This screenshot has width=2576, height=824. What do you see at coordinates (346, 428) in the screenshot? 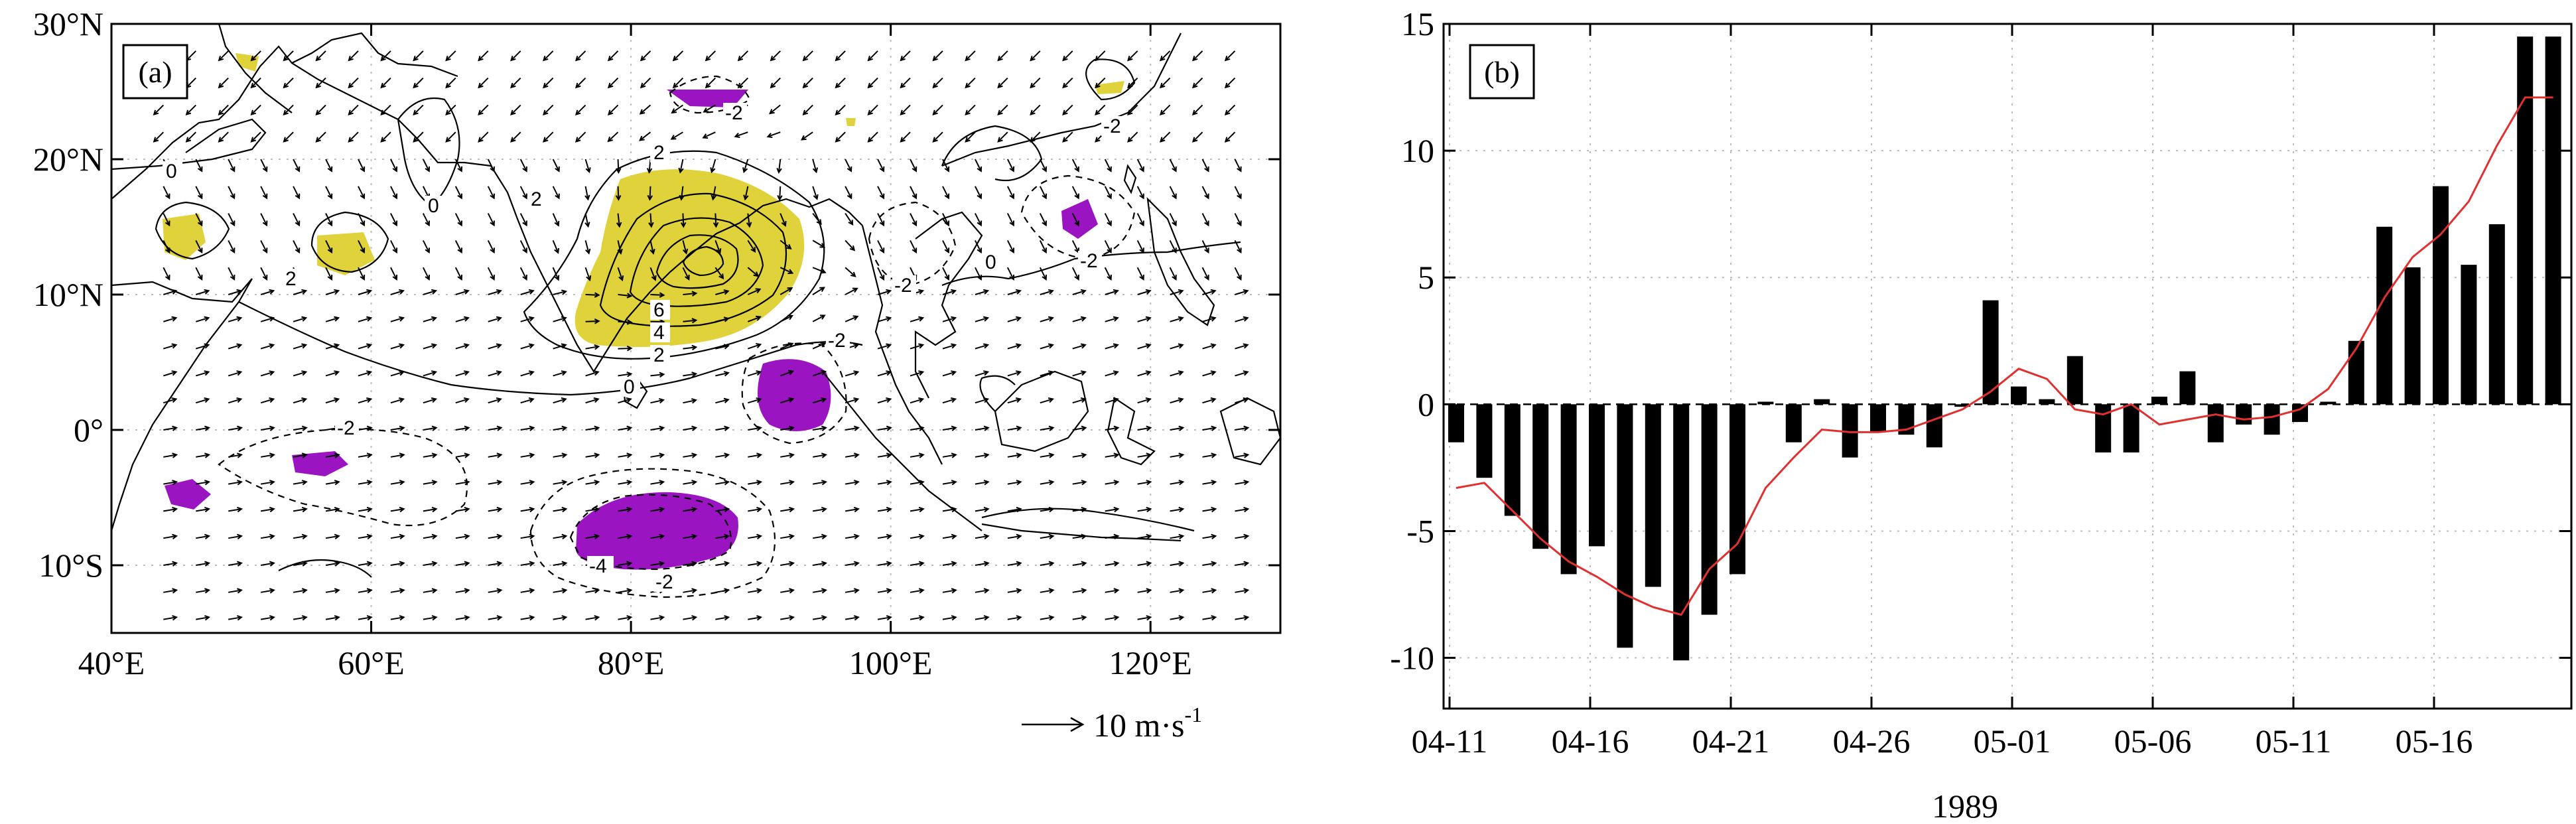
I see `contour-label: -2` at bounding box center [346, 428].